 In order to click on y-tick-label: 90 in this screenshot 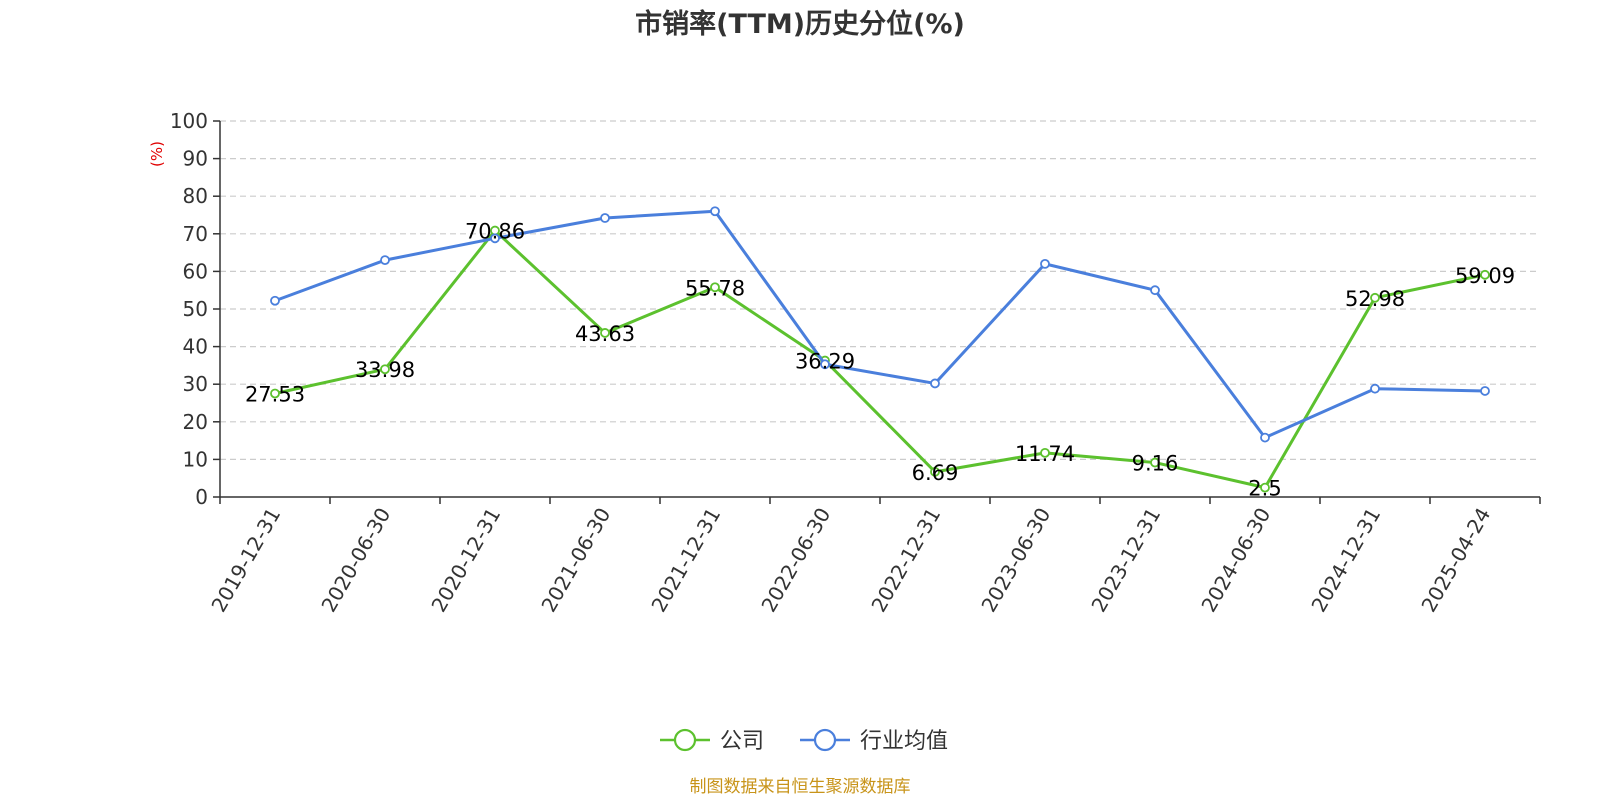, I will do `click(195, 159)`.